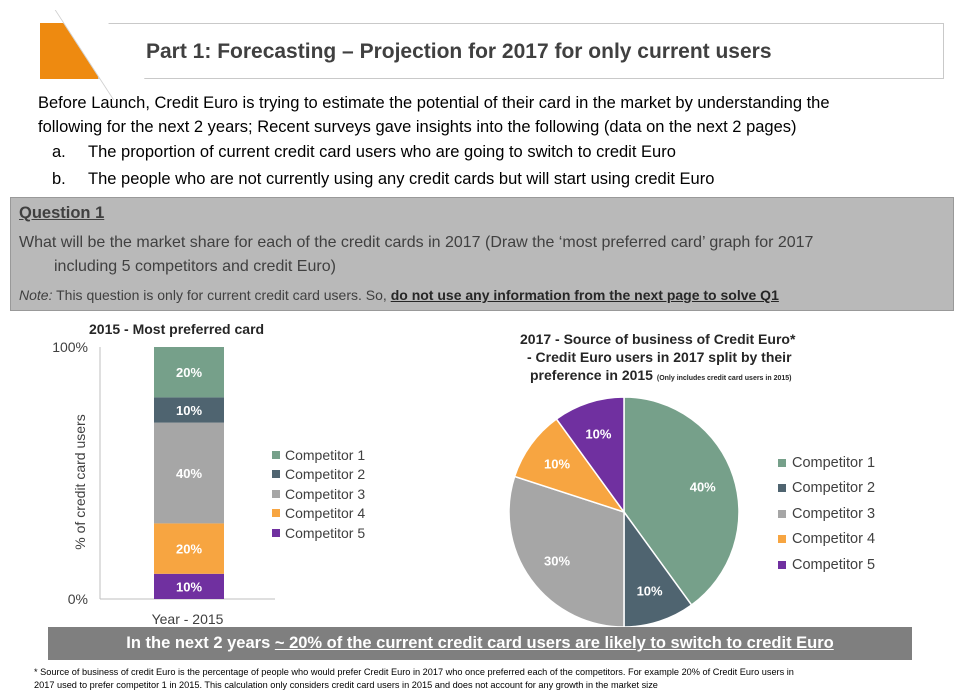 Image resolution: width=960 pixels, height=693 pixels. Describe the element at coordinates (650, 591) in the screenshot. I see `pie-label-competitor-2: 10%` at that location.